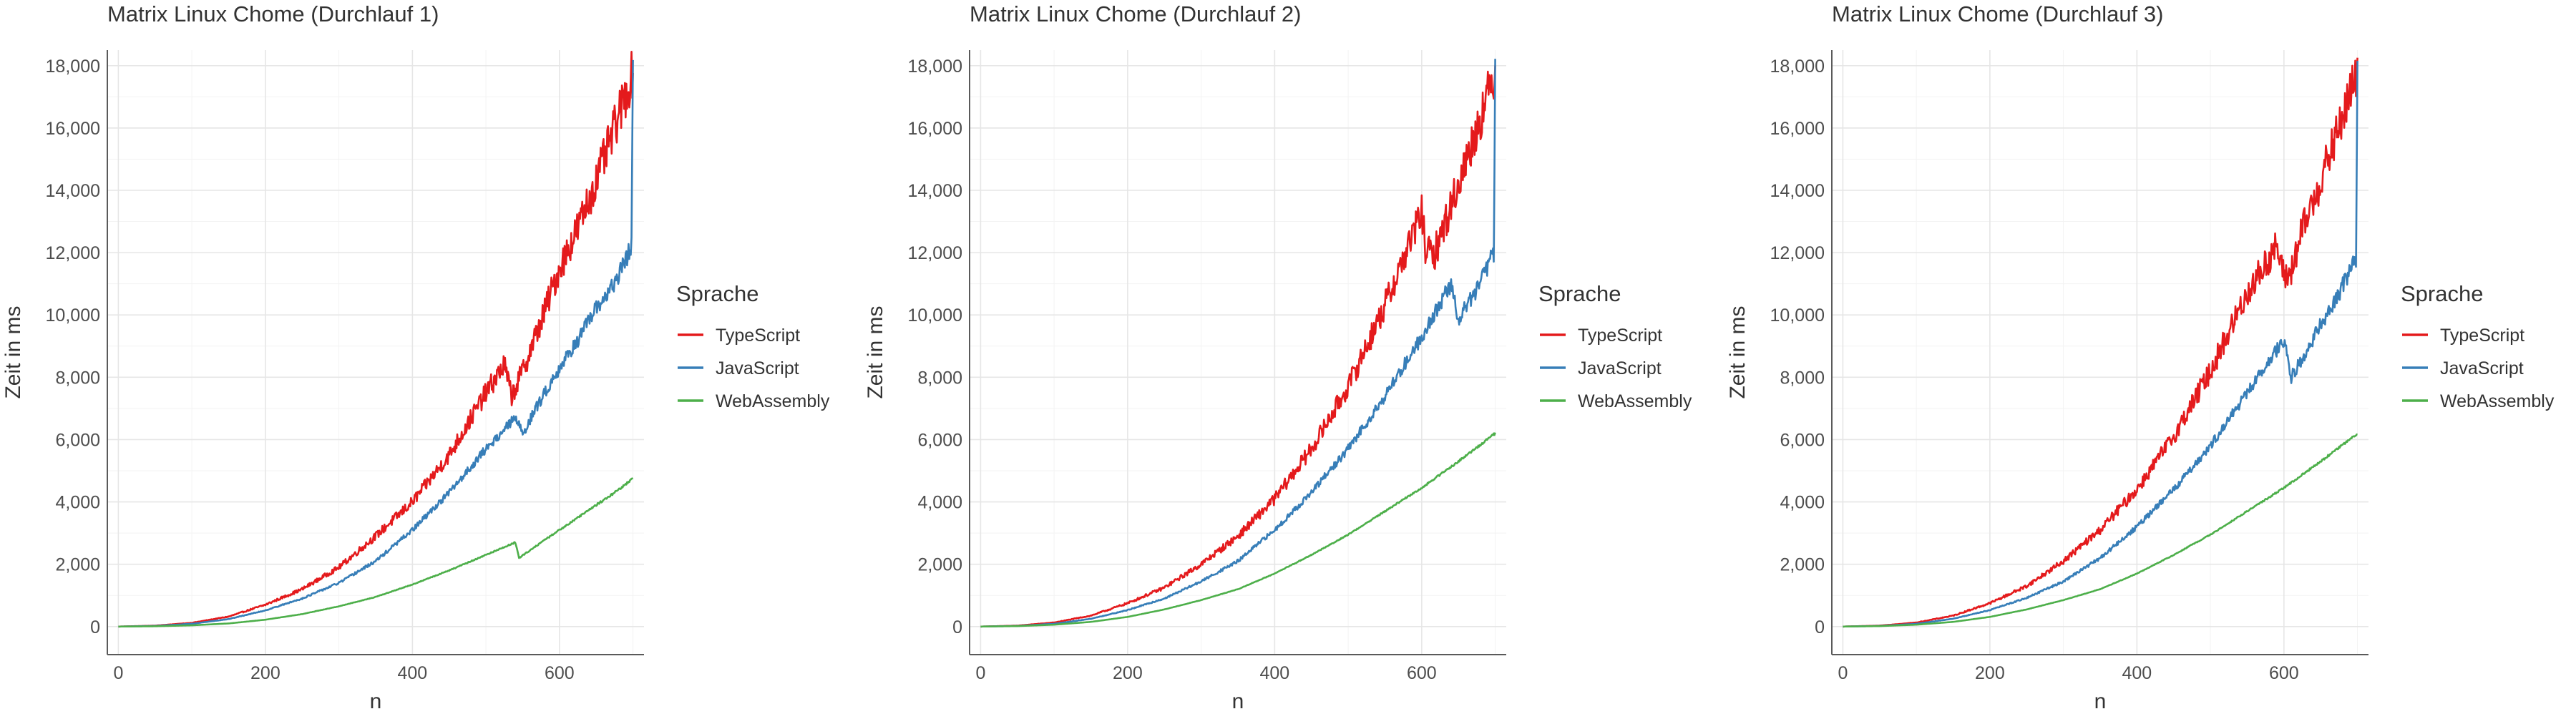 This screenshot has height=719, width=2576. Describe the element at coordinates (273, 13) in the screenshot. I see `chart-title: Matrix Linux Chome (Durchlauf 1)` at that location.